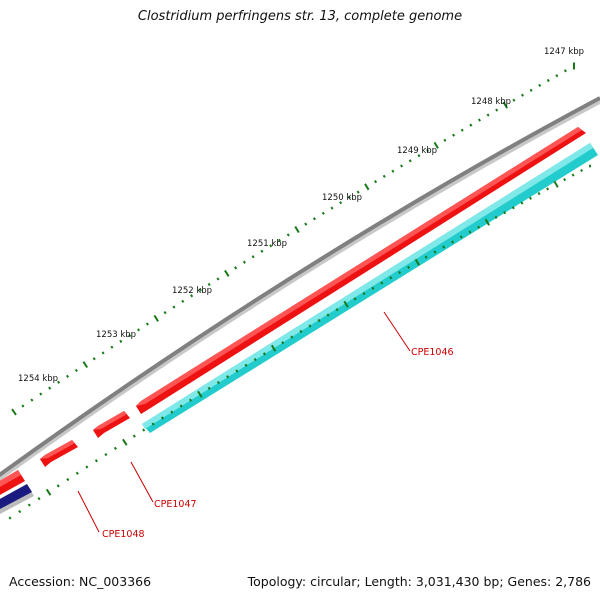 Image resolution: width=600 pixels, height=600 pixels. I want to click on leader-cpe1048, so click(88, 511).